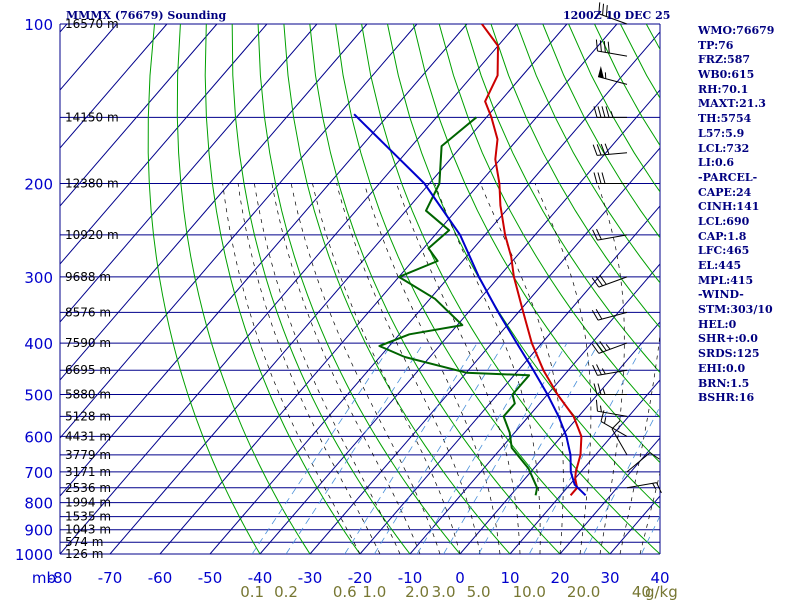 This screenshot has height=600, width=800. Describe the element at coordinates (374, 591) in the screenshot. I see `mixing-ratio-label: 1.0` at that location.